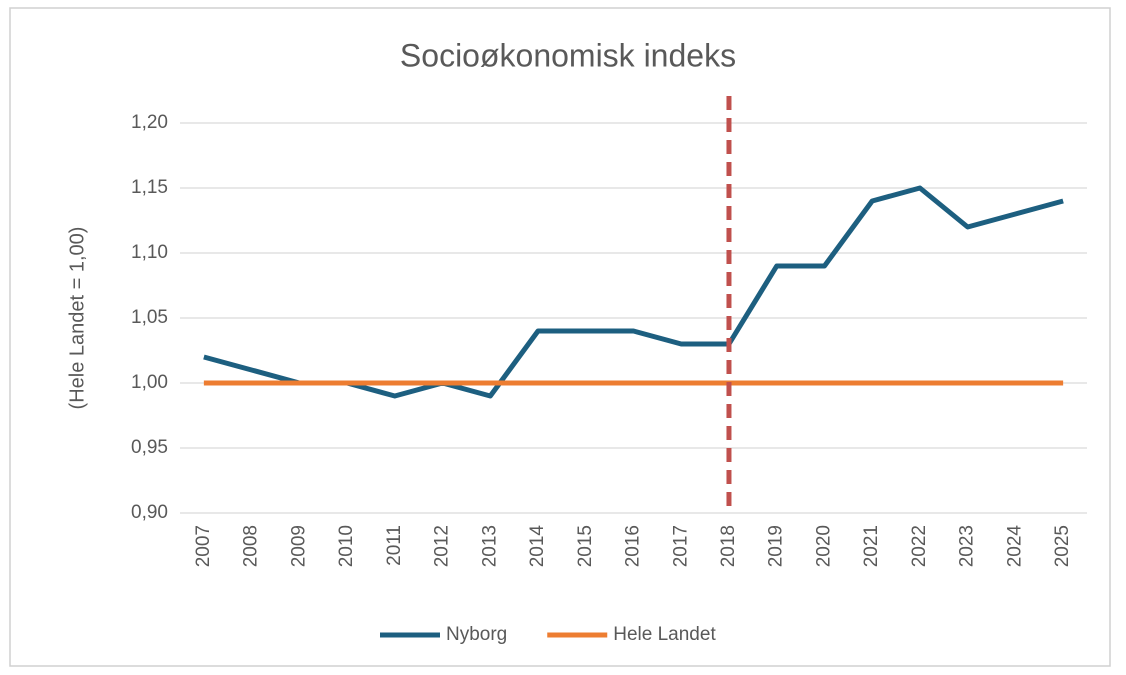  What do you see at coordinates (728, 546) in the screenshot?
I see `x-tick-label: 2018` at bounding box center [728, 546].